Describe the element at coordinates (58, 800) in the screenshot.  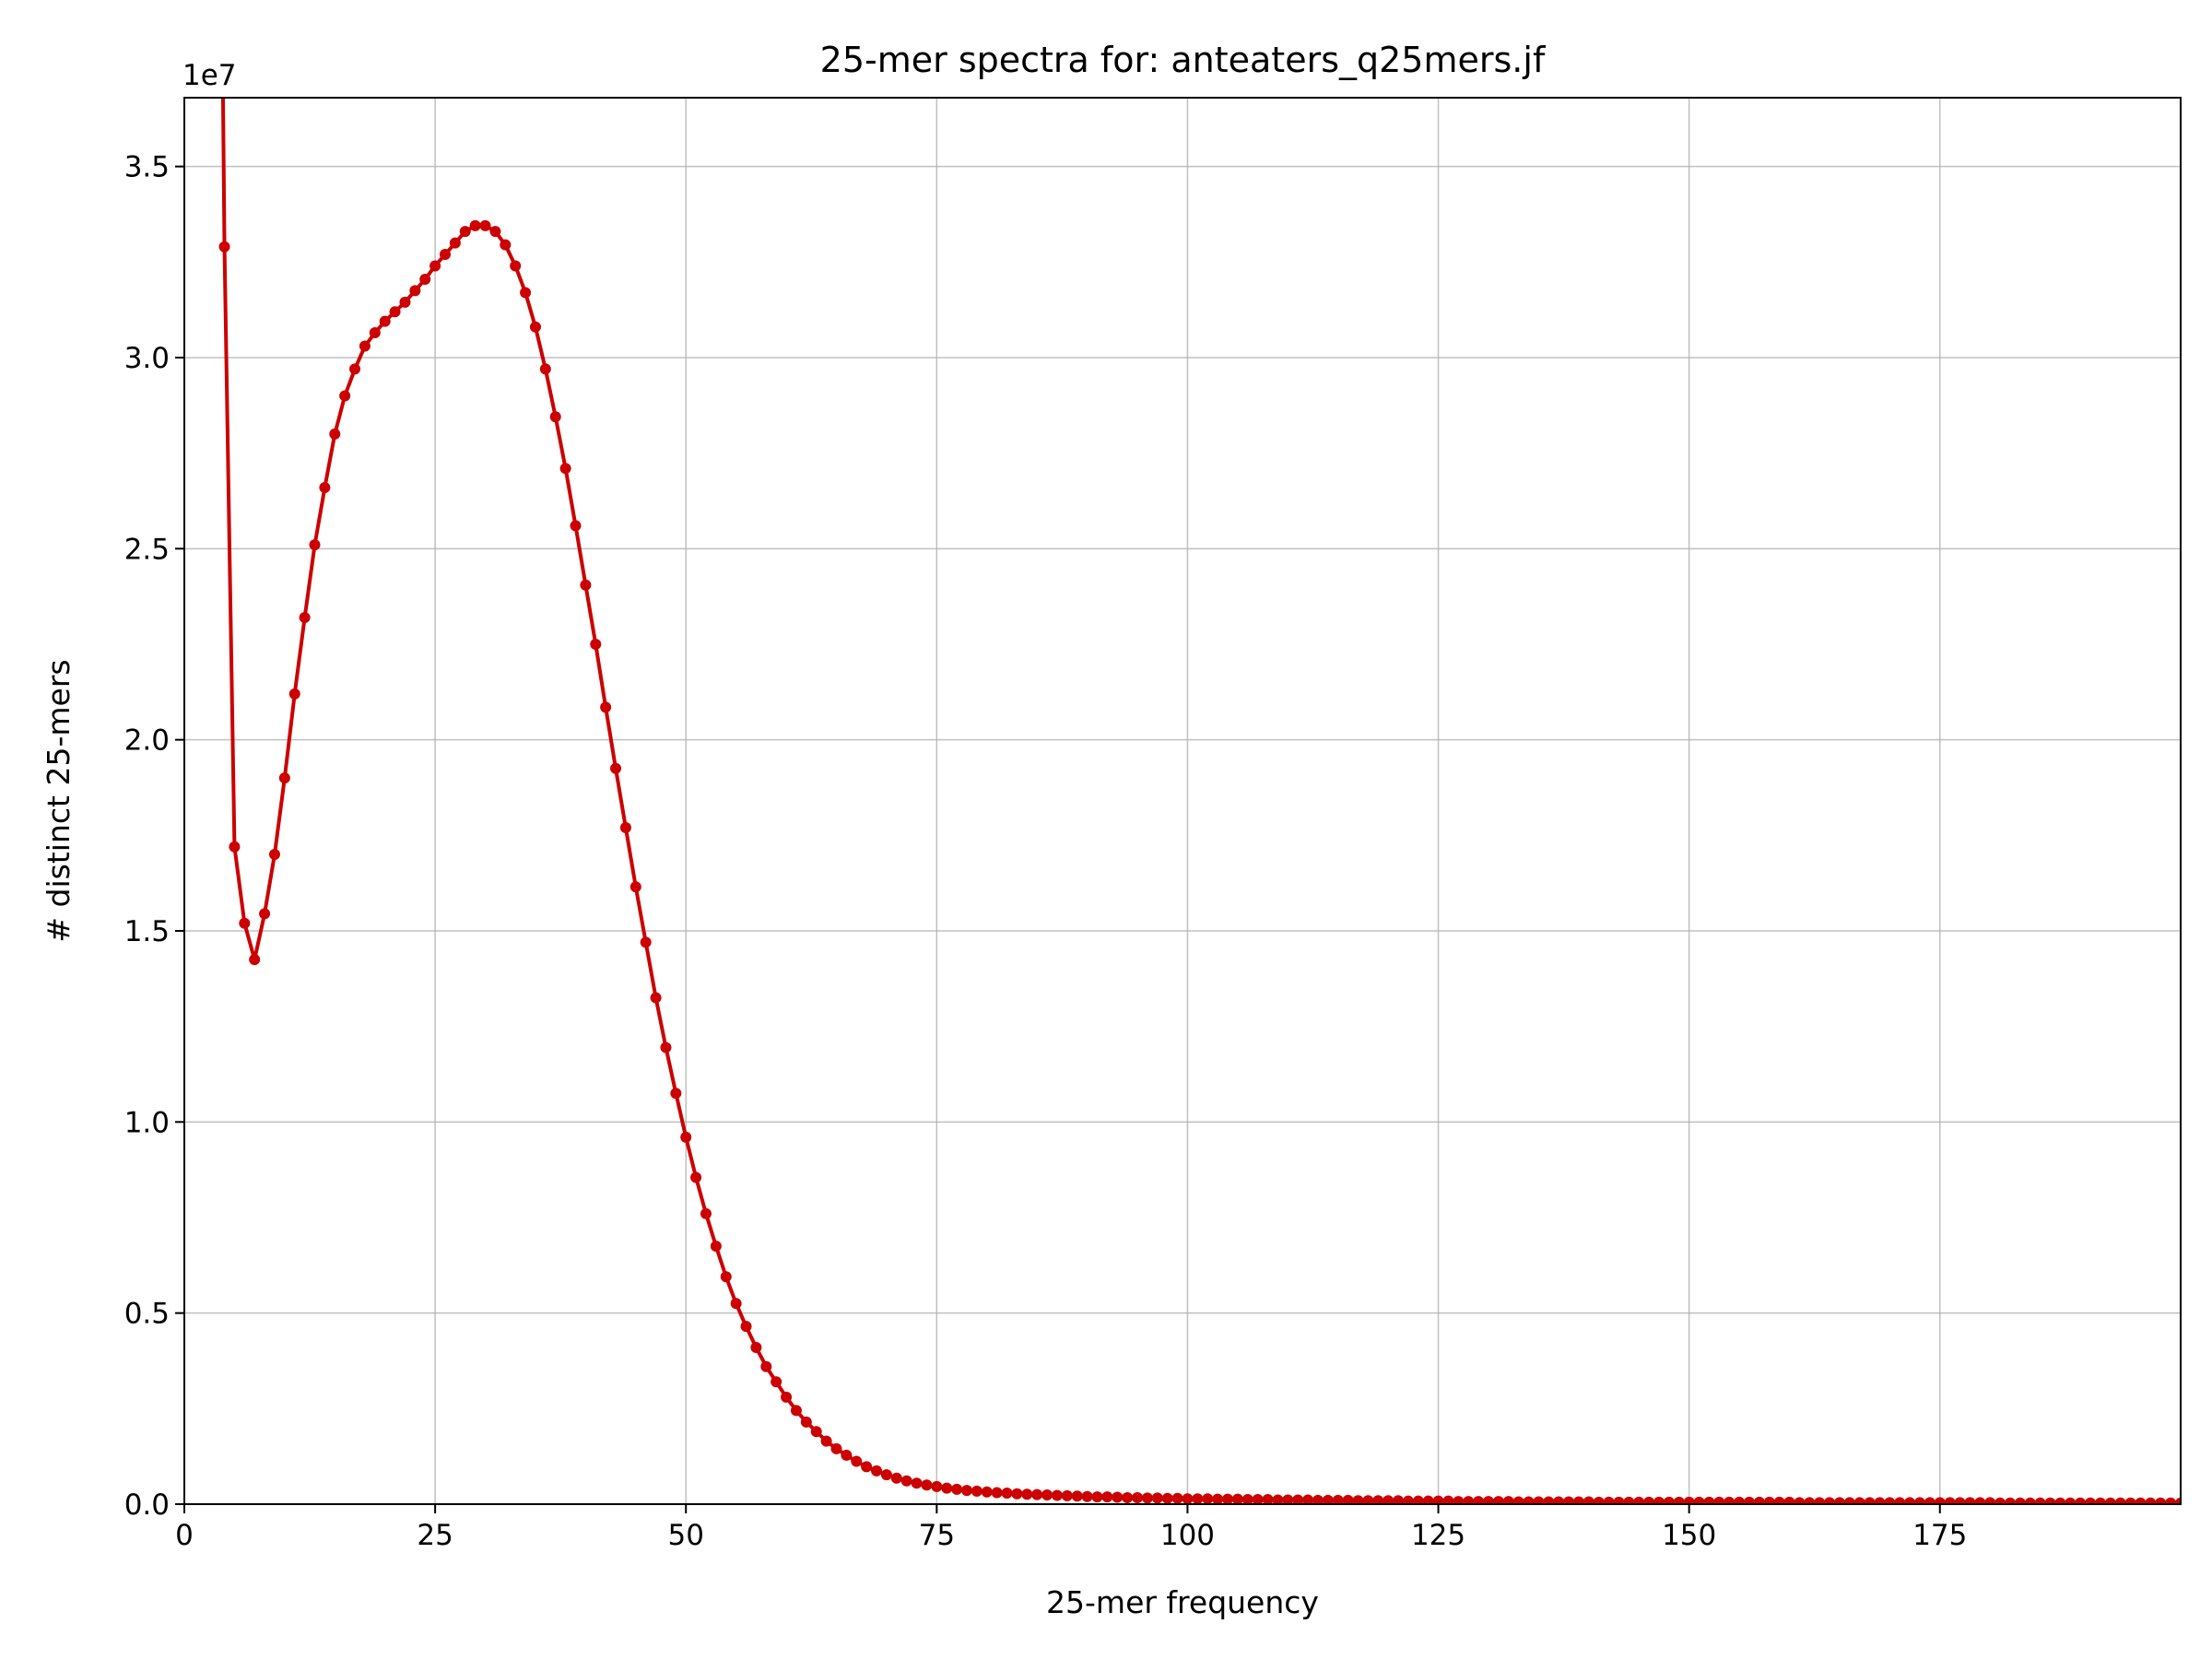
I see `y-axis-label: # distinct 25-mers` at that location.